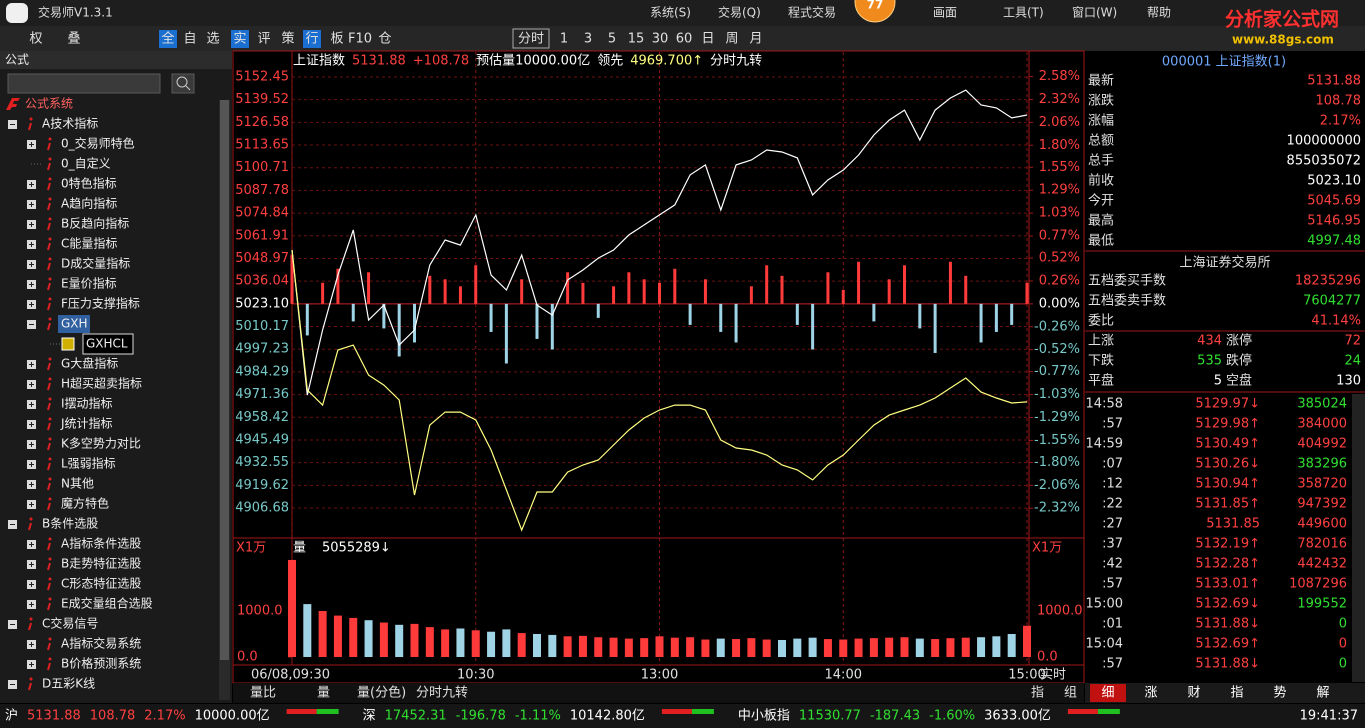 This screenshot has width=1365, height=728. I want to click on quote-tab: 势, so click(1279, 693).